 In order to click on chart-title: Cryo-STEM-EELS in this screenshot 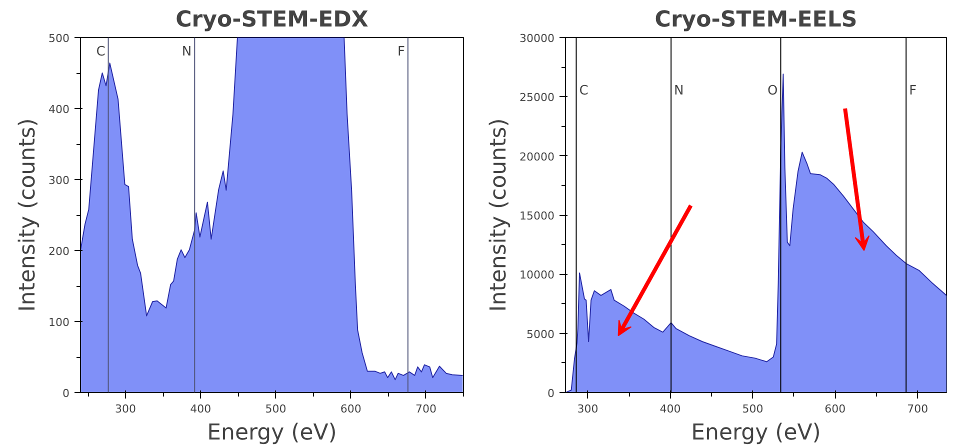, I will do `click(756, 20)`.